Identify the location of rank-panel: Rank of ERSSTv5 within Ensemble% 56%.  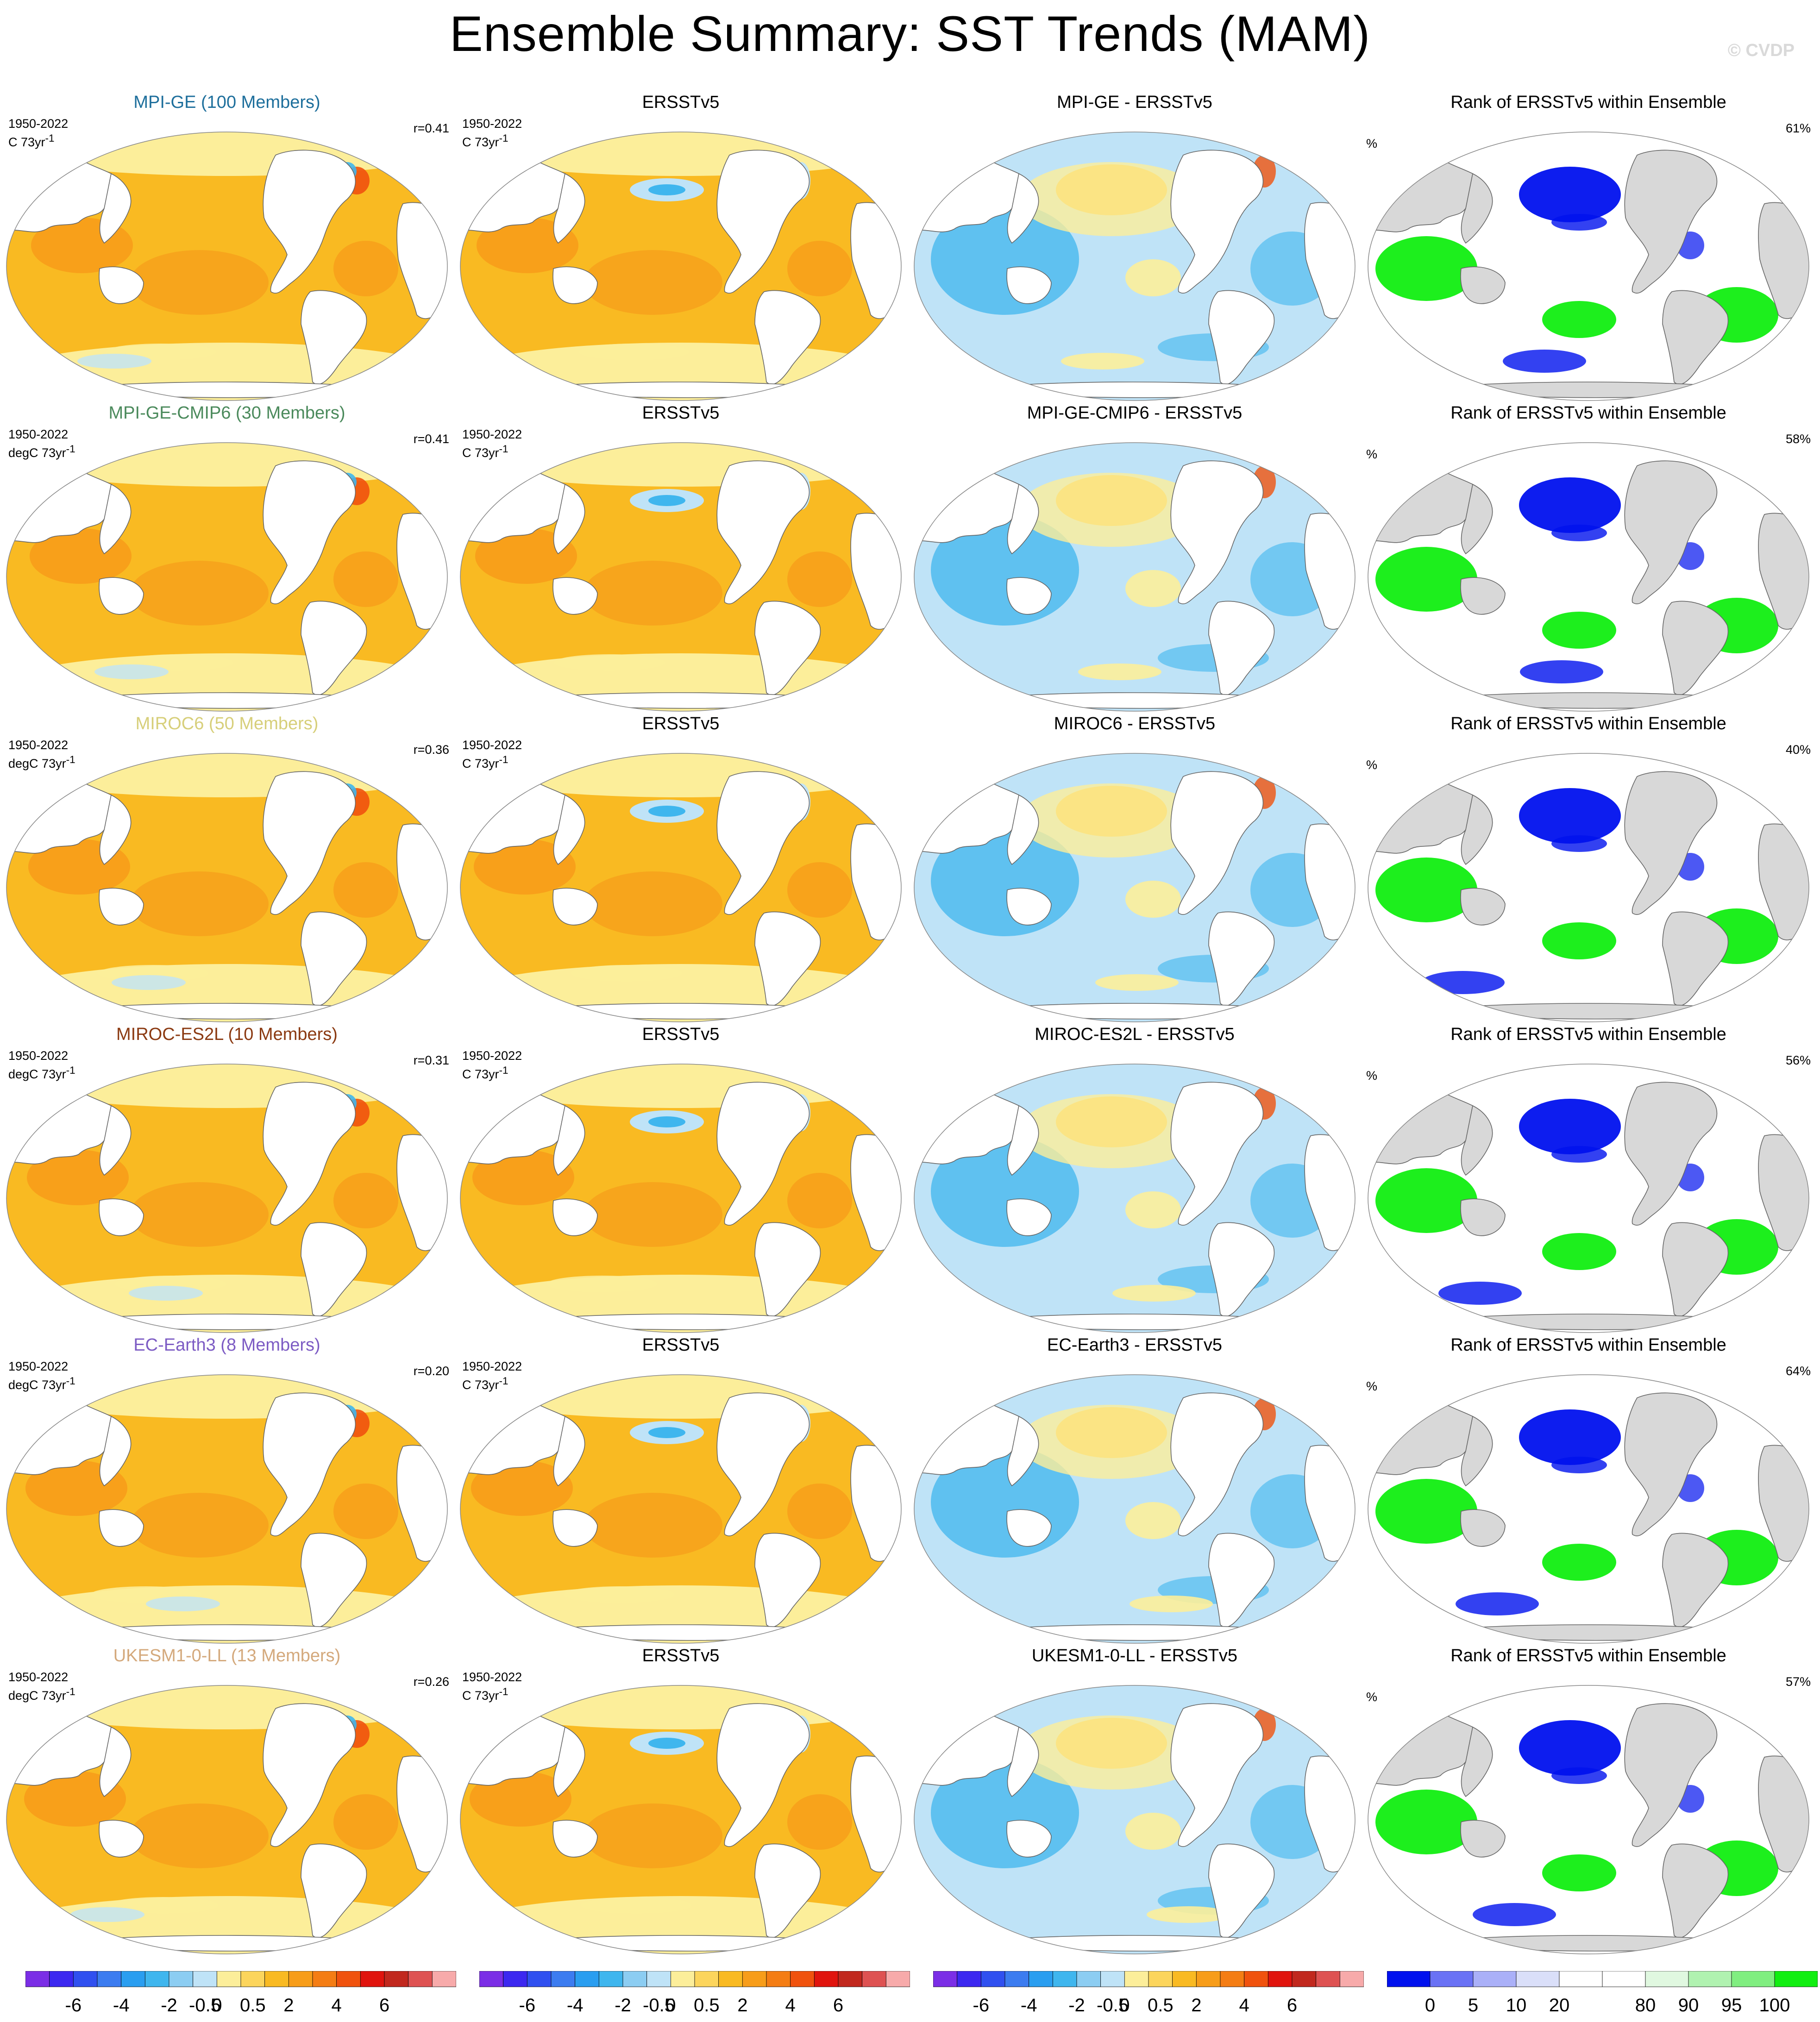
(1588, 1180).